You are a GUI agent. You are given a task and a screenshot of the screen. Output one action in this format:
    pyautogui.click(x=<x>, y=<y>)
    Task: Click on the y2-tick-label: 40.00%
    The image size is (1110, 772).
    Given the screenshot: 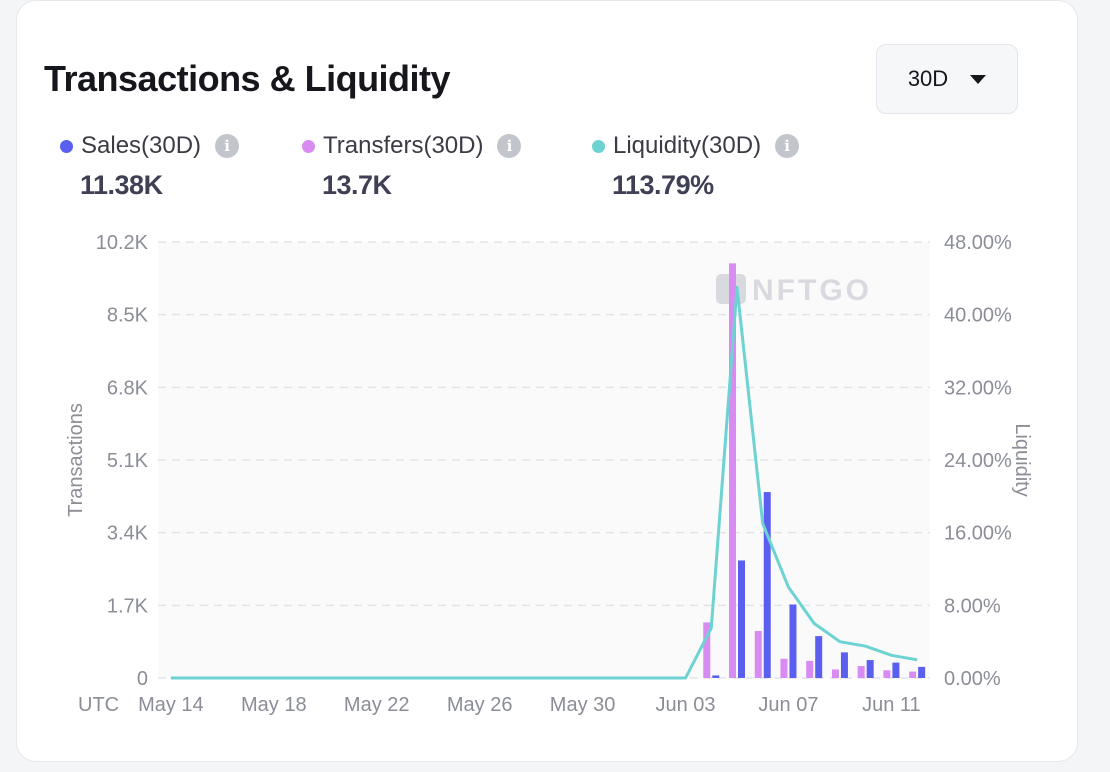 What is the action you would take?
    pyautogui.click(x=978, y=316)
    